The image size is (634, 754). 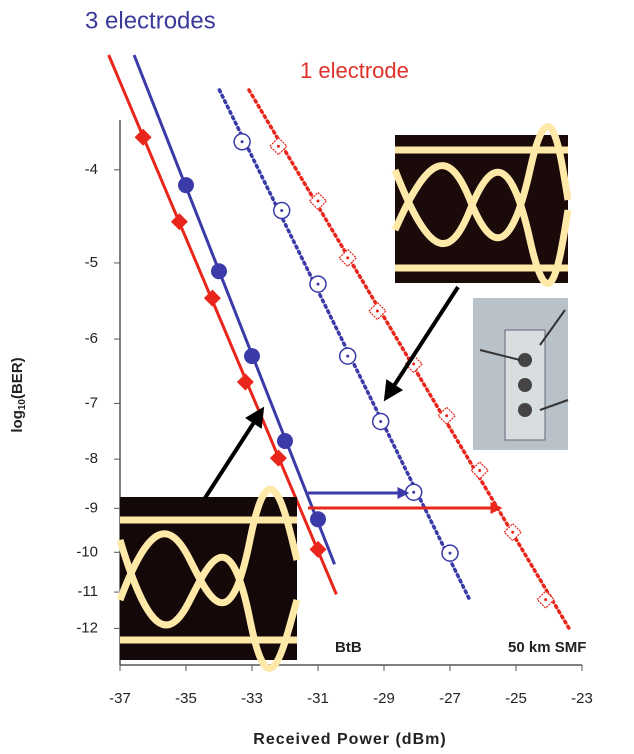 What do you see at coordinates (91, 262) in the screenshot?
I see `y-tick-label: -5` at bounding box center [91, 262].